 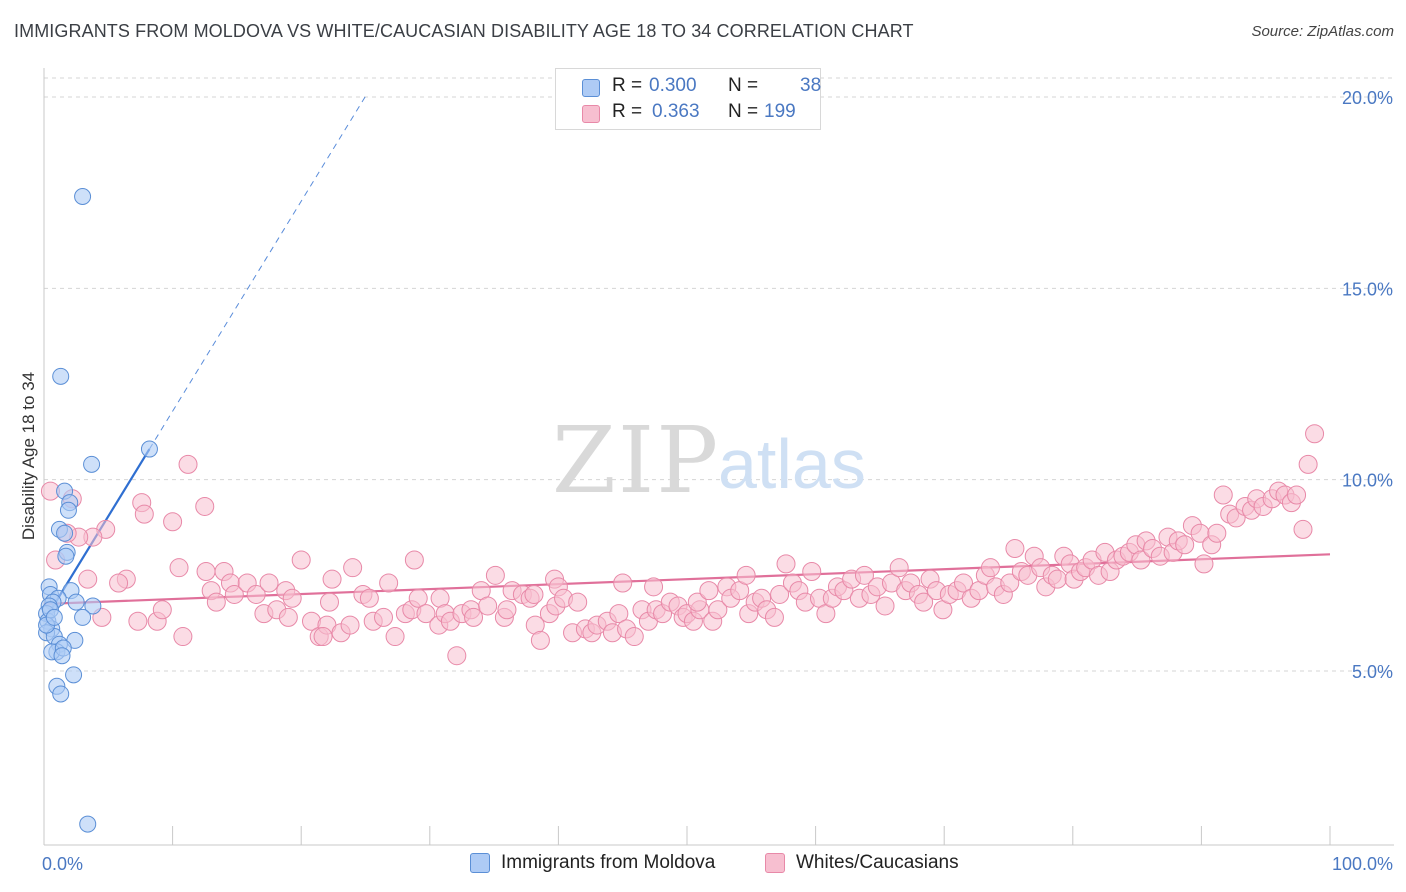 What do you see at coordinates (28, 456) in the screenshot?
I see `y-axis-label: Disability Age 18 to 34` at bounding box center [28, 456].